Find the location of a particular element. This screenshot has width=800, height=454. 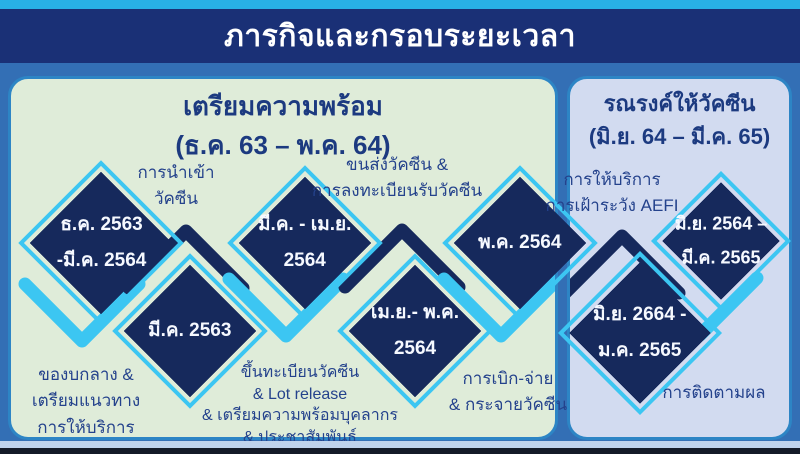

milestone-date: มิ.ย. 2664 - ม.ค. 2565 is located at coordinates (640, 332).